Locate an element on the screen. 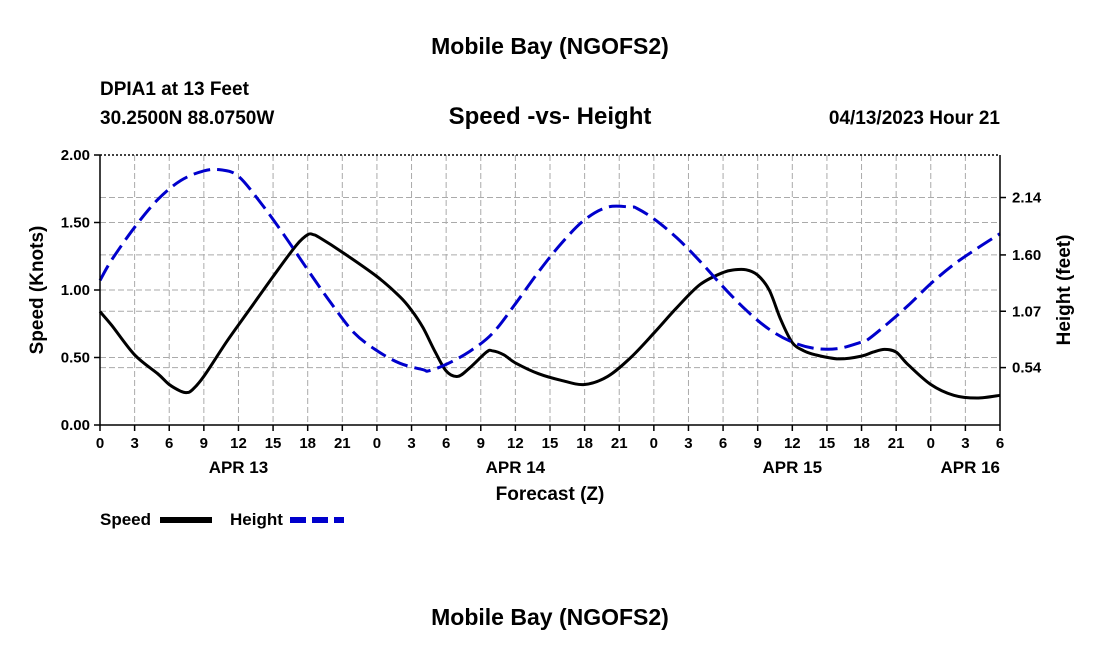 Image resolution: width=1100 pixels, height=650 pixels. y-tick-label: 2.00 is located at coordinates (75, 155).